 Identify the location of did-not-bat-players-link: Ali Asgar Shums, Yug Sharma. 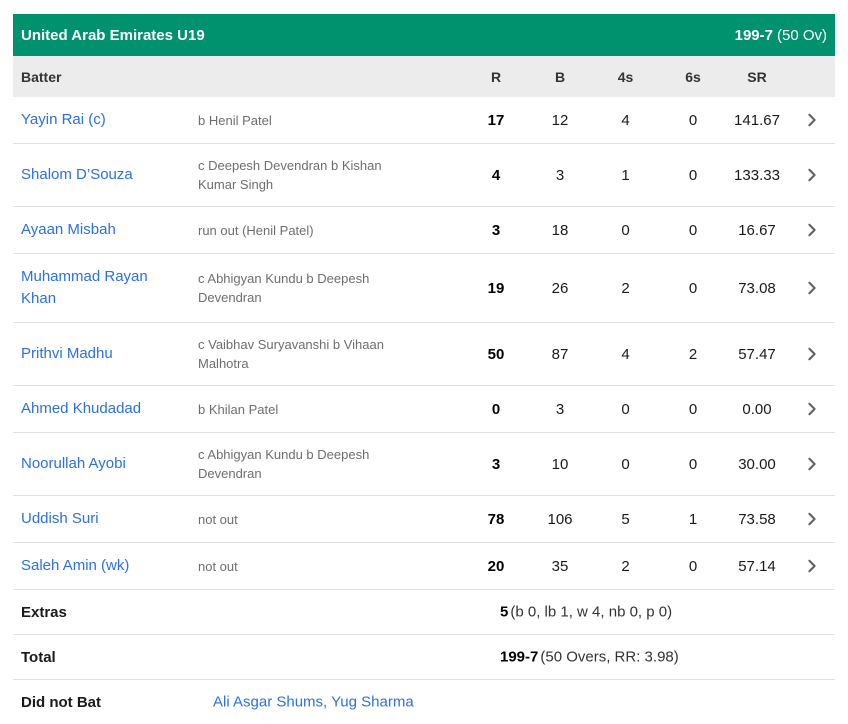
(313, 702).